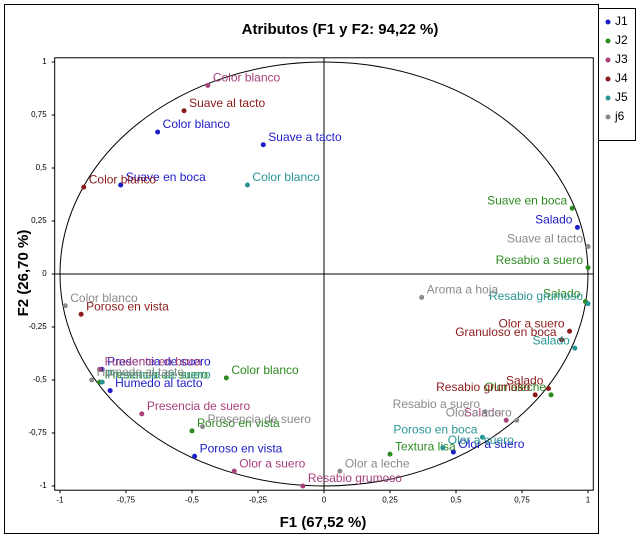 The height and width of the screenshot is (543, 636). What do you see at coordinates (192, 499) in the screenshot?
I see `x-tick-label: -0,5` at bounding box center [192, 499].